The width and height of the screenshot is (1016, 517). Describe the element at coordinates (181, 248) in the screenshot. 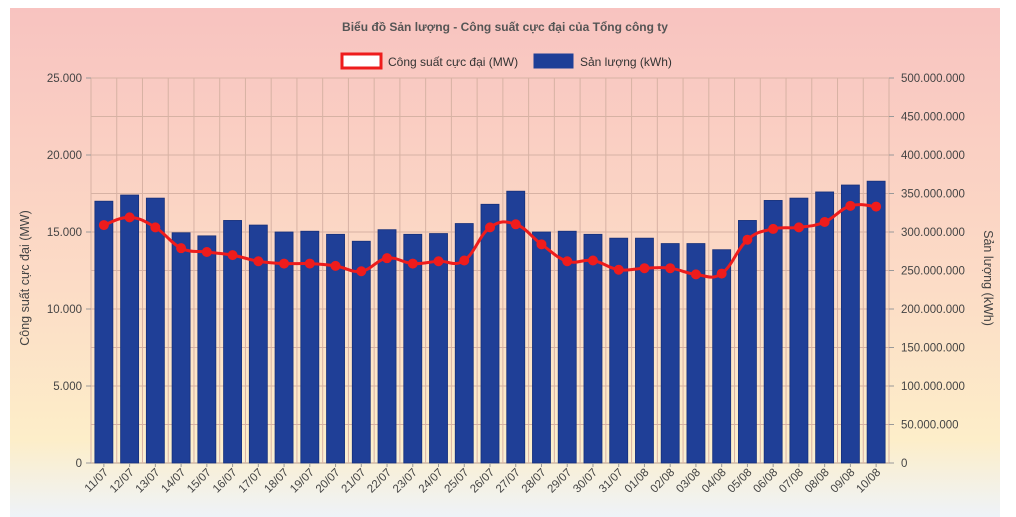

I see `point-max-power-14/07` at that location.